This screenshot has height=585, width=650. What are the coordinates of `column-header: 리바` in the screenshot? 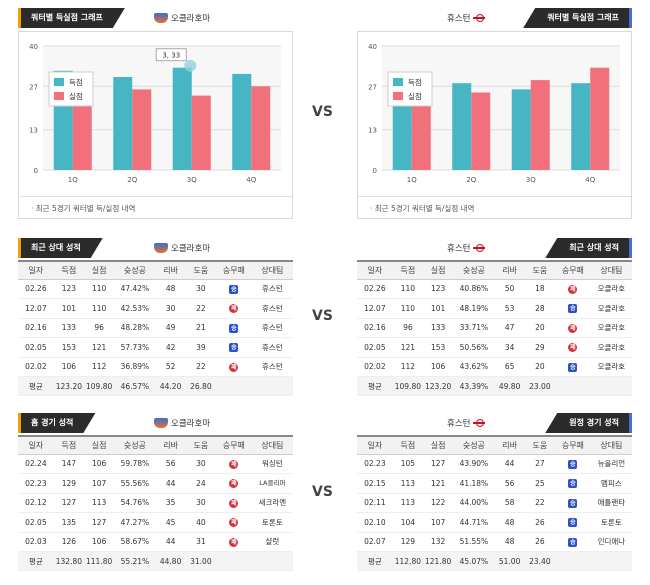 It's located at (170, 270).